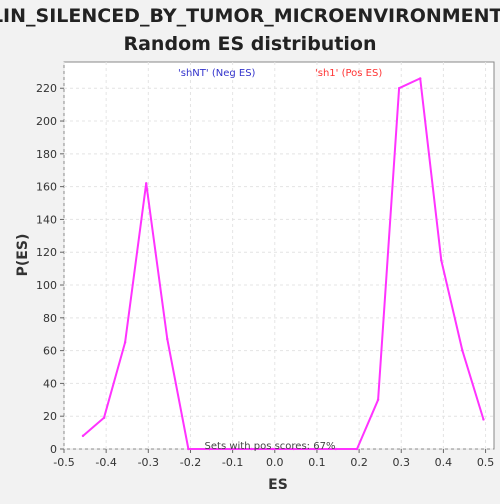 This screenshot has width=500, height=504. I want to click on pos-score-footer: Sets with pos scores: 67%, so click(270, 446).